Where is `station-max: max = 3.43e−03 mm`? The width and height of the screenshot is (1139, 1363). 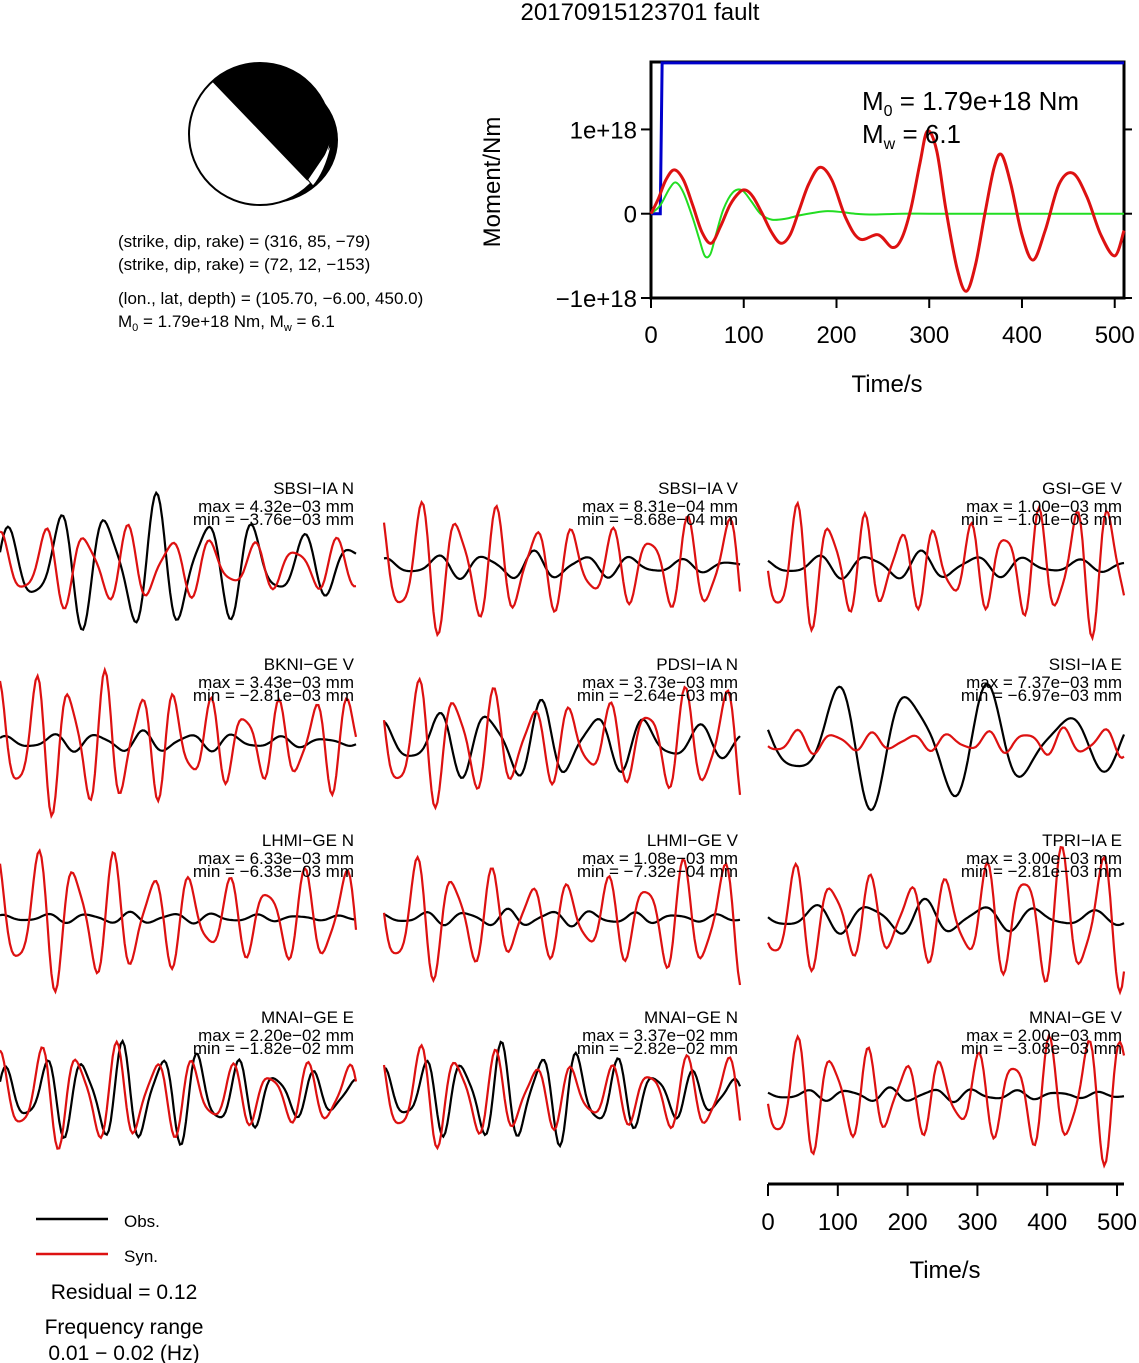
station-max: max = 3.43e−03 mm is located at coordinates (276, 682).